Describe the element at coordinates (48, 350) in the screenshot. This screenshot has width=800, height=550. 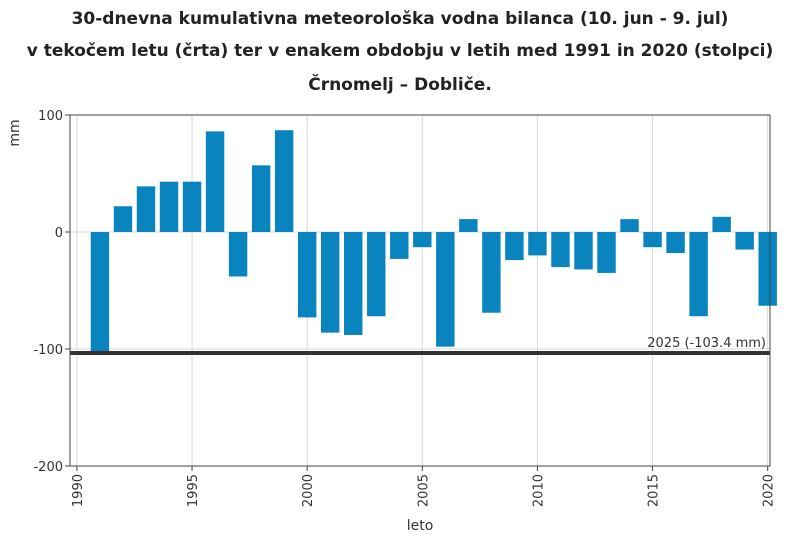
I see `y-tick-label: -100` at that location.